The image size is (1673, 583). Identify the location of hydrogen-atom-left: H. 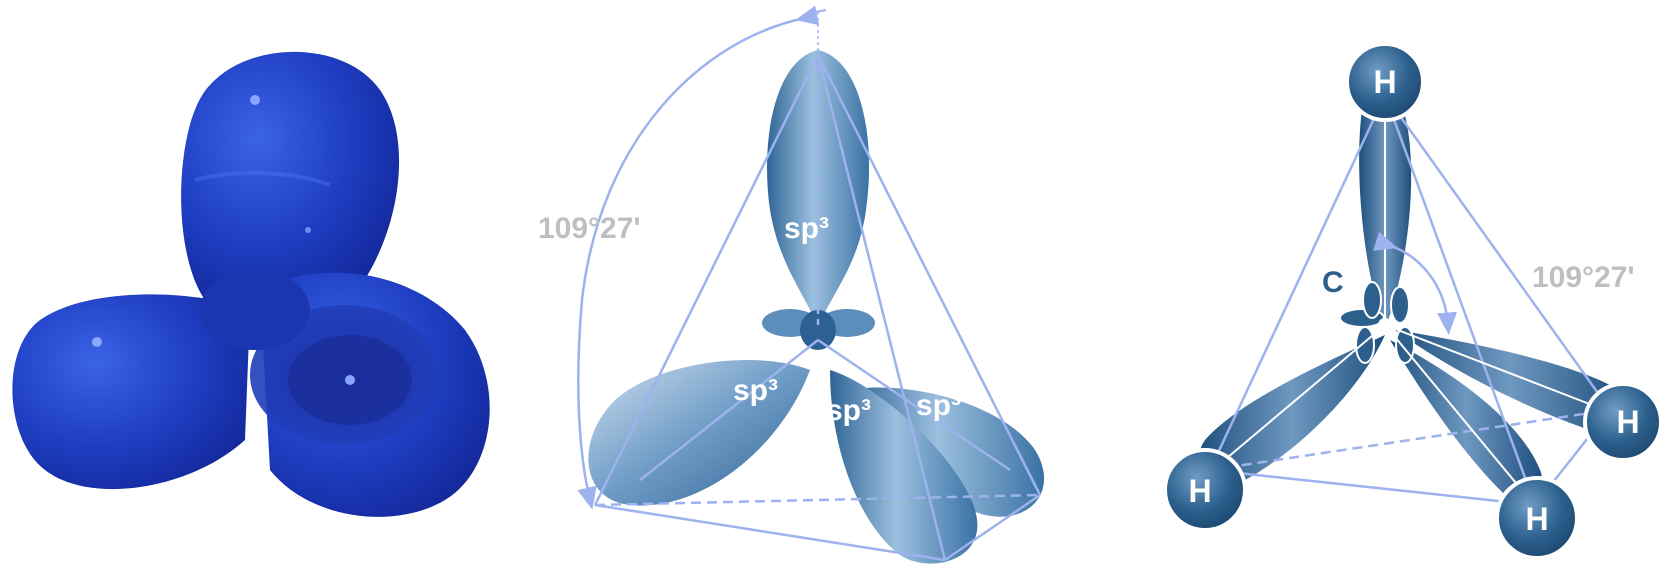
(1205, 490).